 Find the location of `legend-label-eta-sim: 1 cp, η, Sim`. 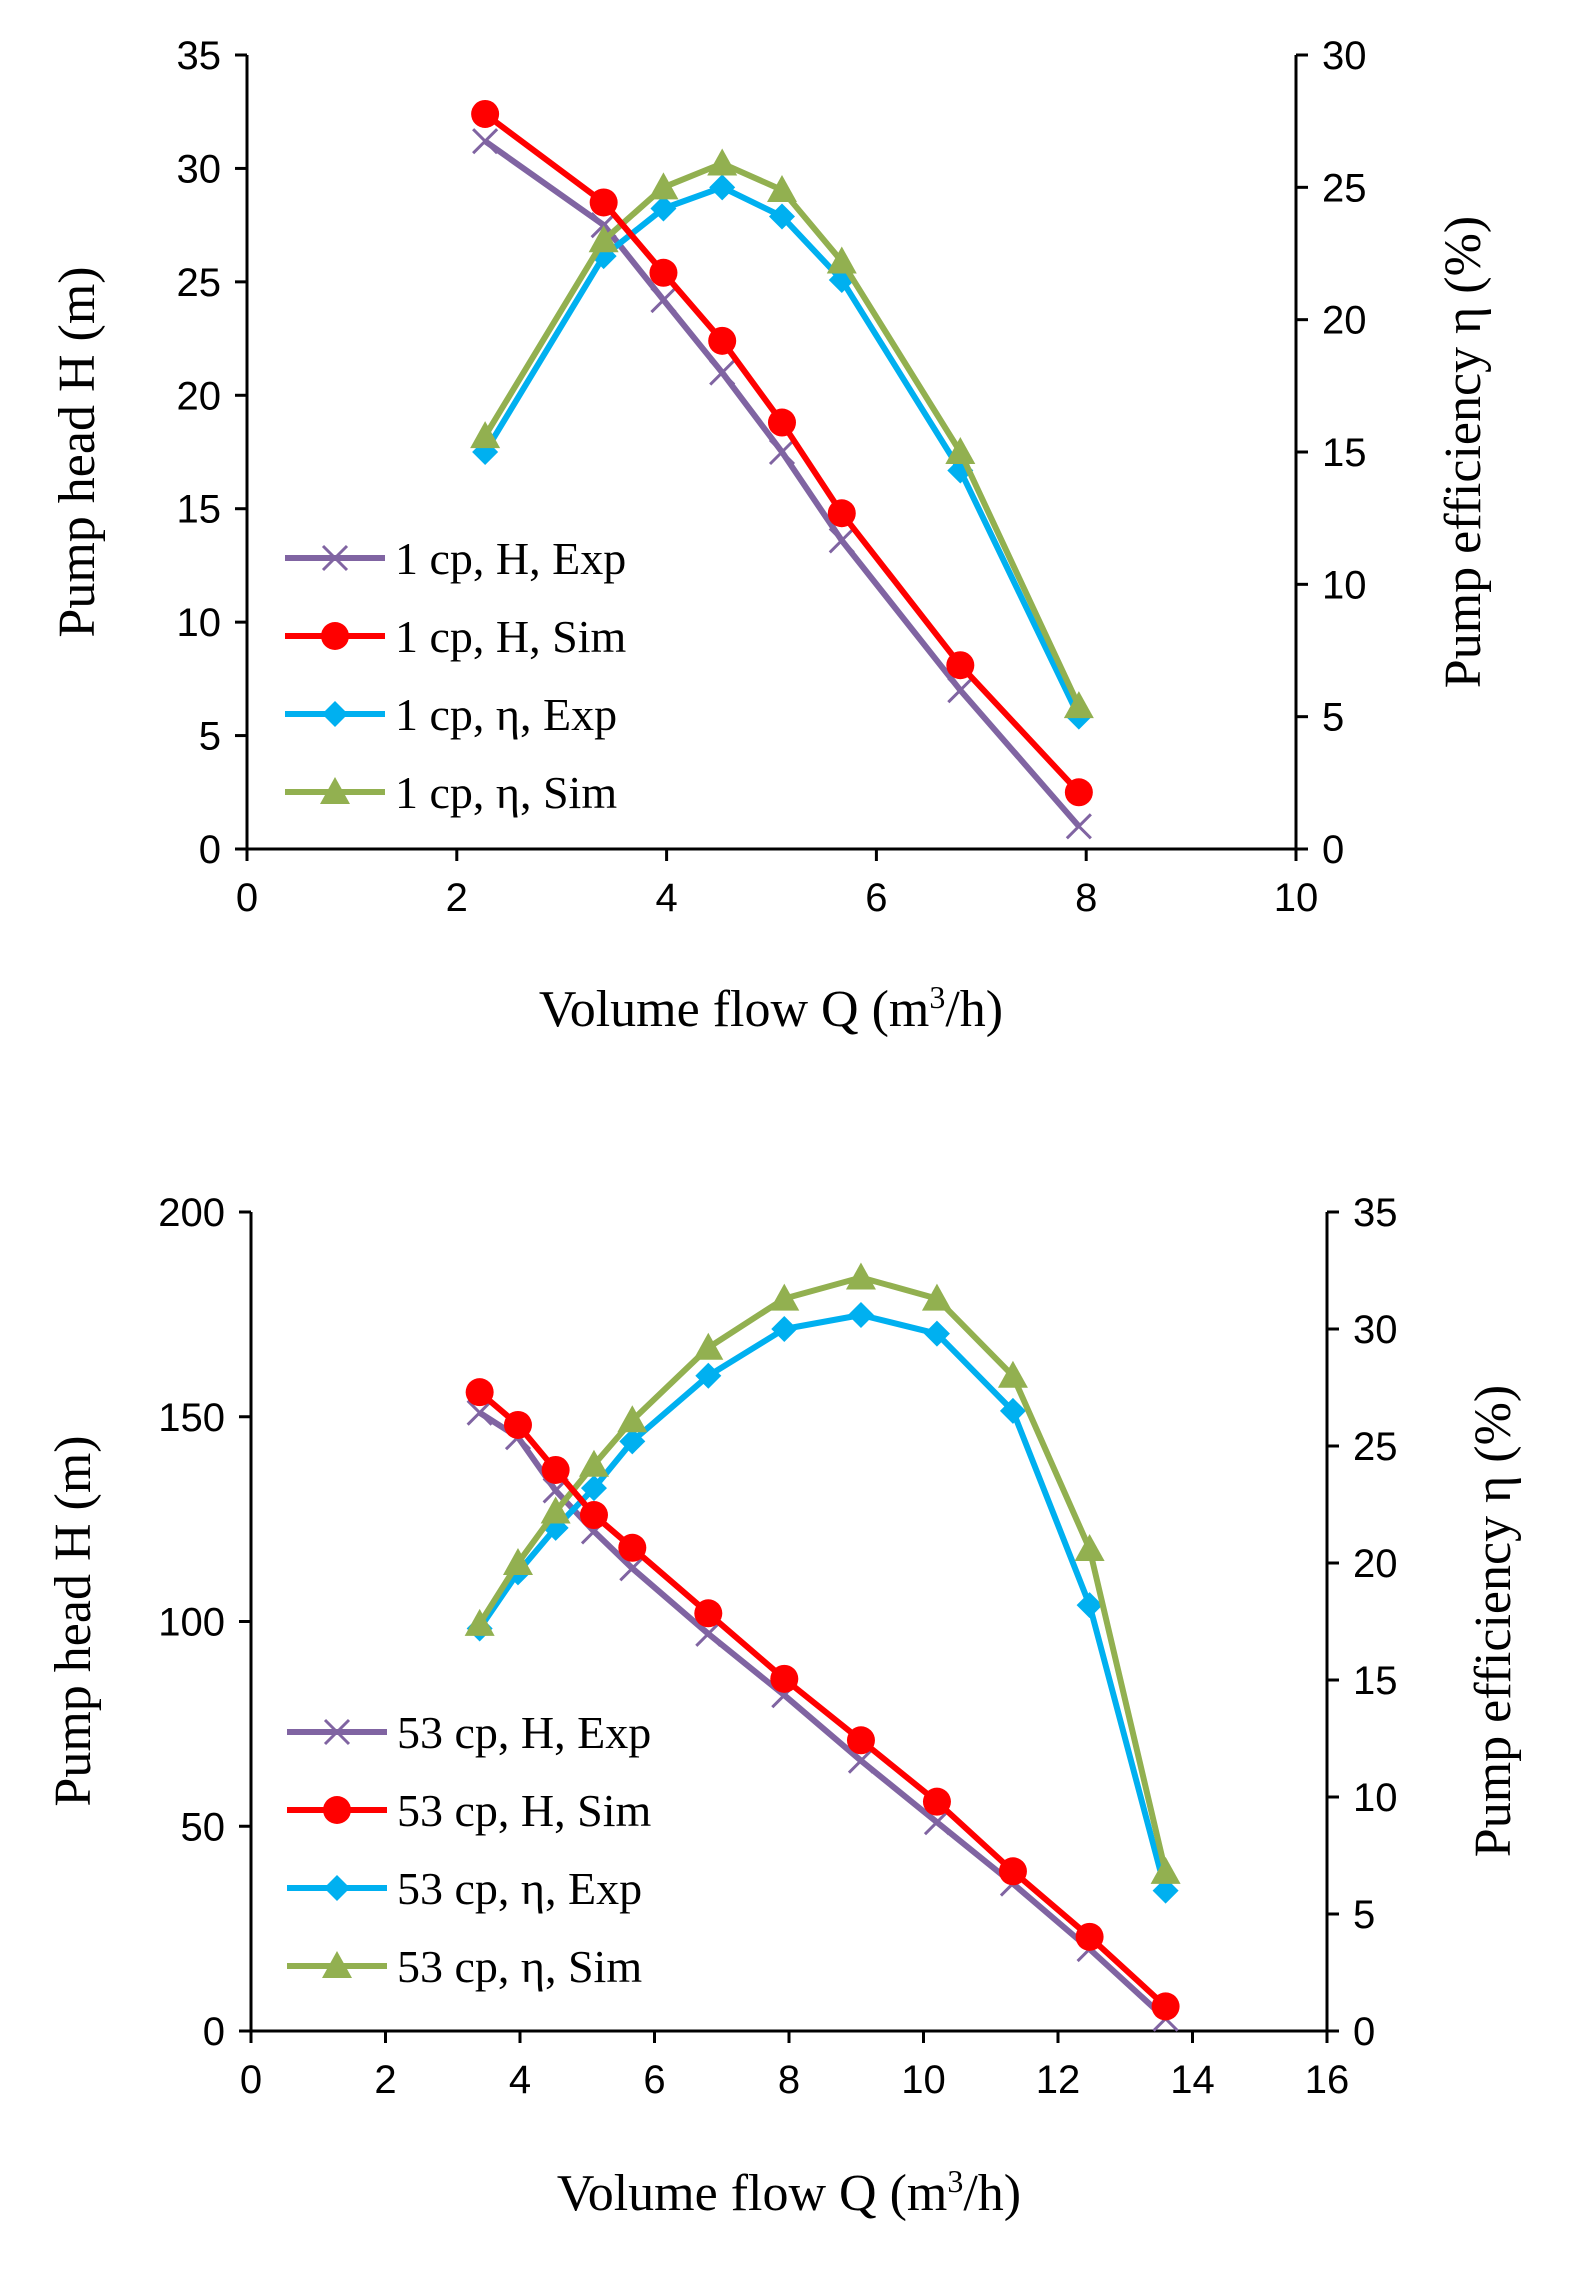

legend-label-eta-sim: 1 cp, η, Sim is located at coordinates (506, 792).